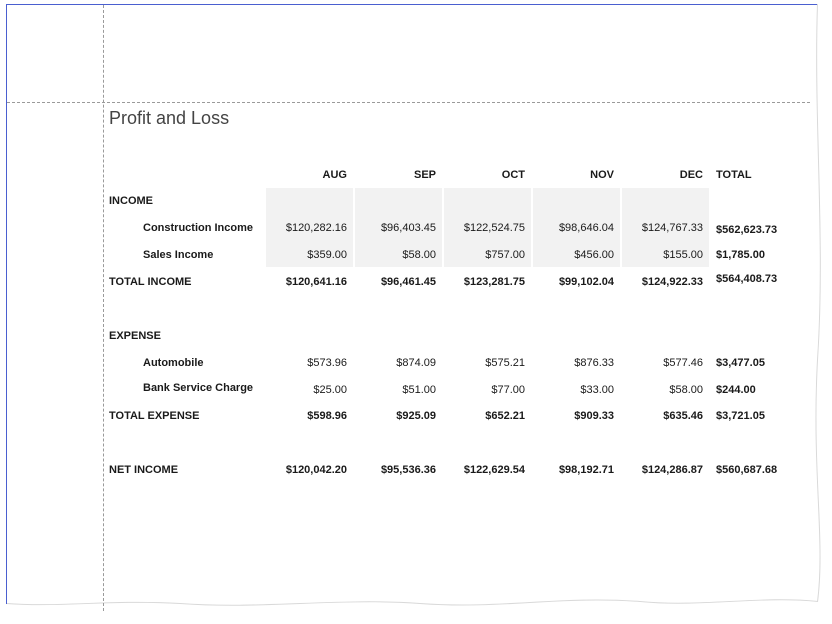  I want to click on column-header-sep: SEP, so click(424, 175).